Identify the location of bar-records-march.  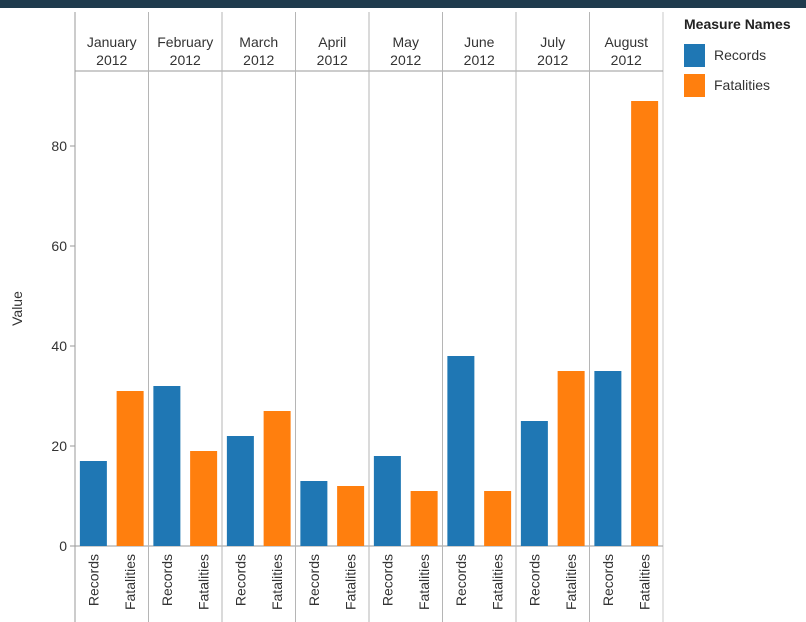
(240, 491).